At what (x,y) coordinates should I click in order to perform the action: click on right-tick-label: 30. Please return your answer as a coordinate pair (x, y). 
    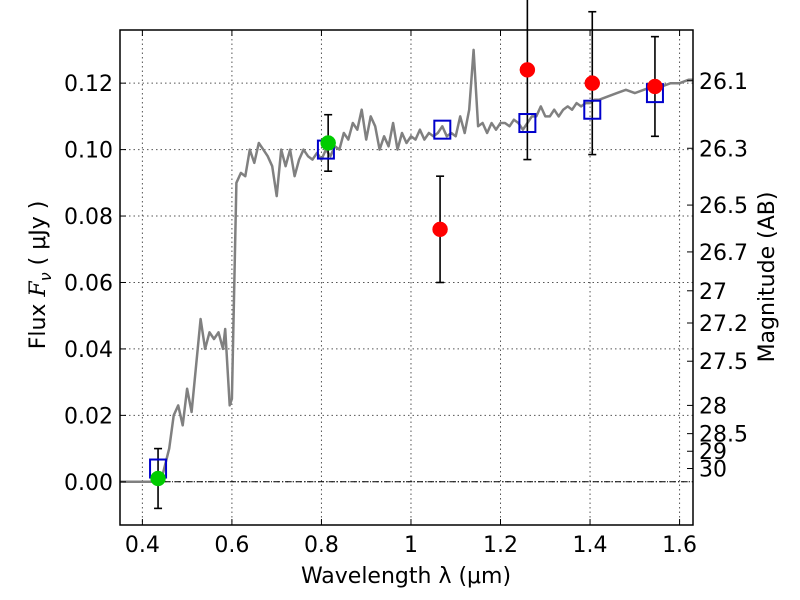
    Looking at the image, I should click on (713, 470).